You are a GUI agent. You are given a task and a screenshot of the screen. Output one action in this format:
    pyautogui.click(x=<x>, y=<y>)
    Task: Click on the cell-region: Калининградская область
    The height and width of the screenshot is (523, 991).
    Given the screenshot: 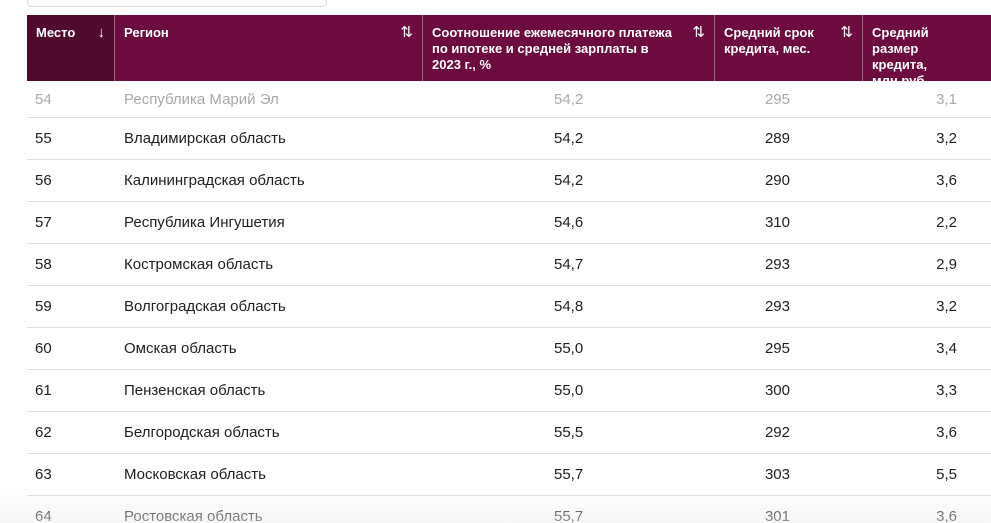 What is the action you would take?
    pyautogui.click(x=214, y=180)
    